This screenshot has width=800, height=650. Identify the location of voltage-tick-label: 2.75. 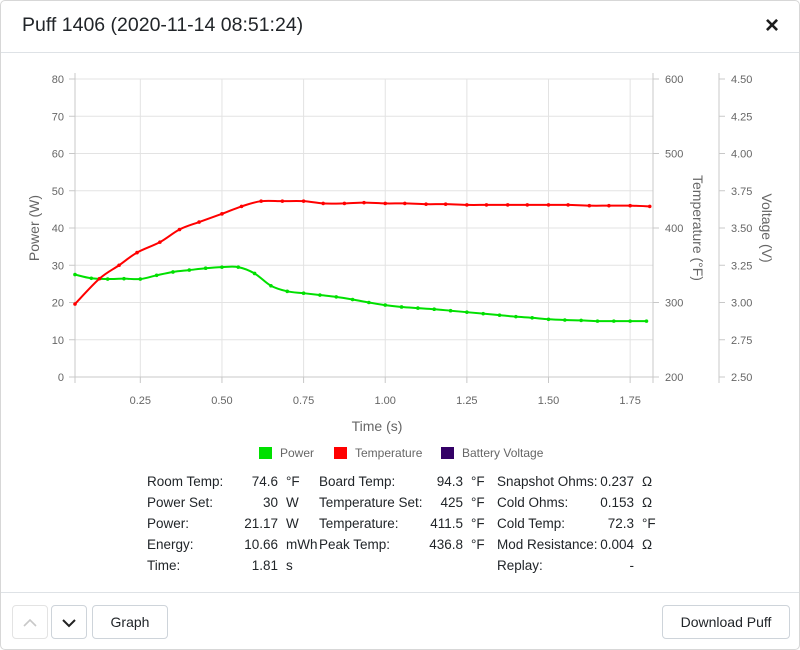
(741, 341).